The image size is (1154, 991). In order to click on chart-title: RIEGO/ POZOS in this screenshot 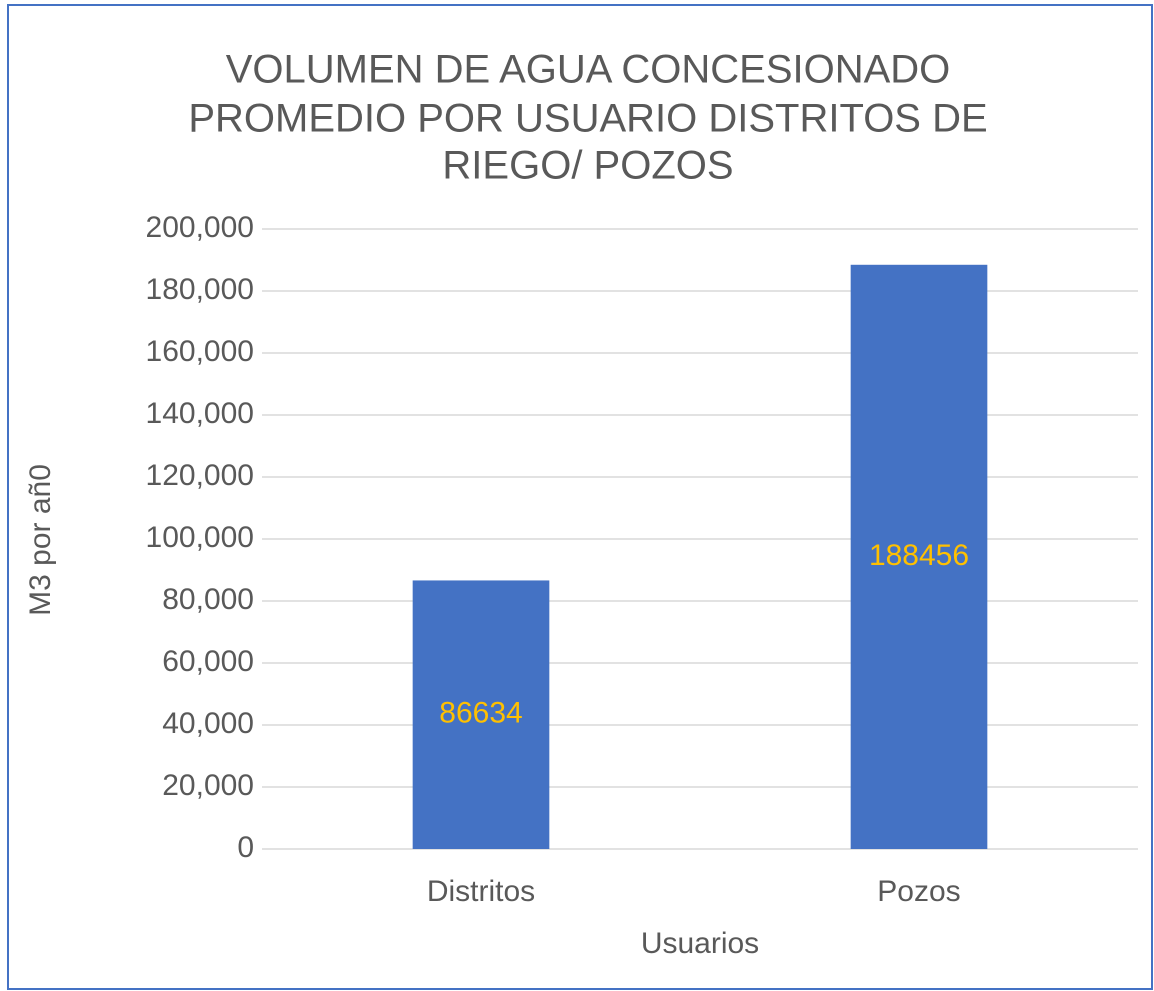, I will do `click(587, 166)`.